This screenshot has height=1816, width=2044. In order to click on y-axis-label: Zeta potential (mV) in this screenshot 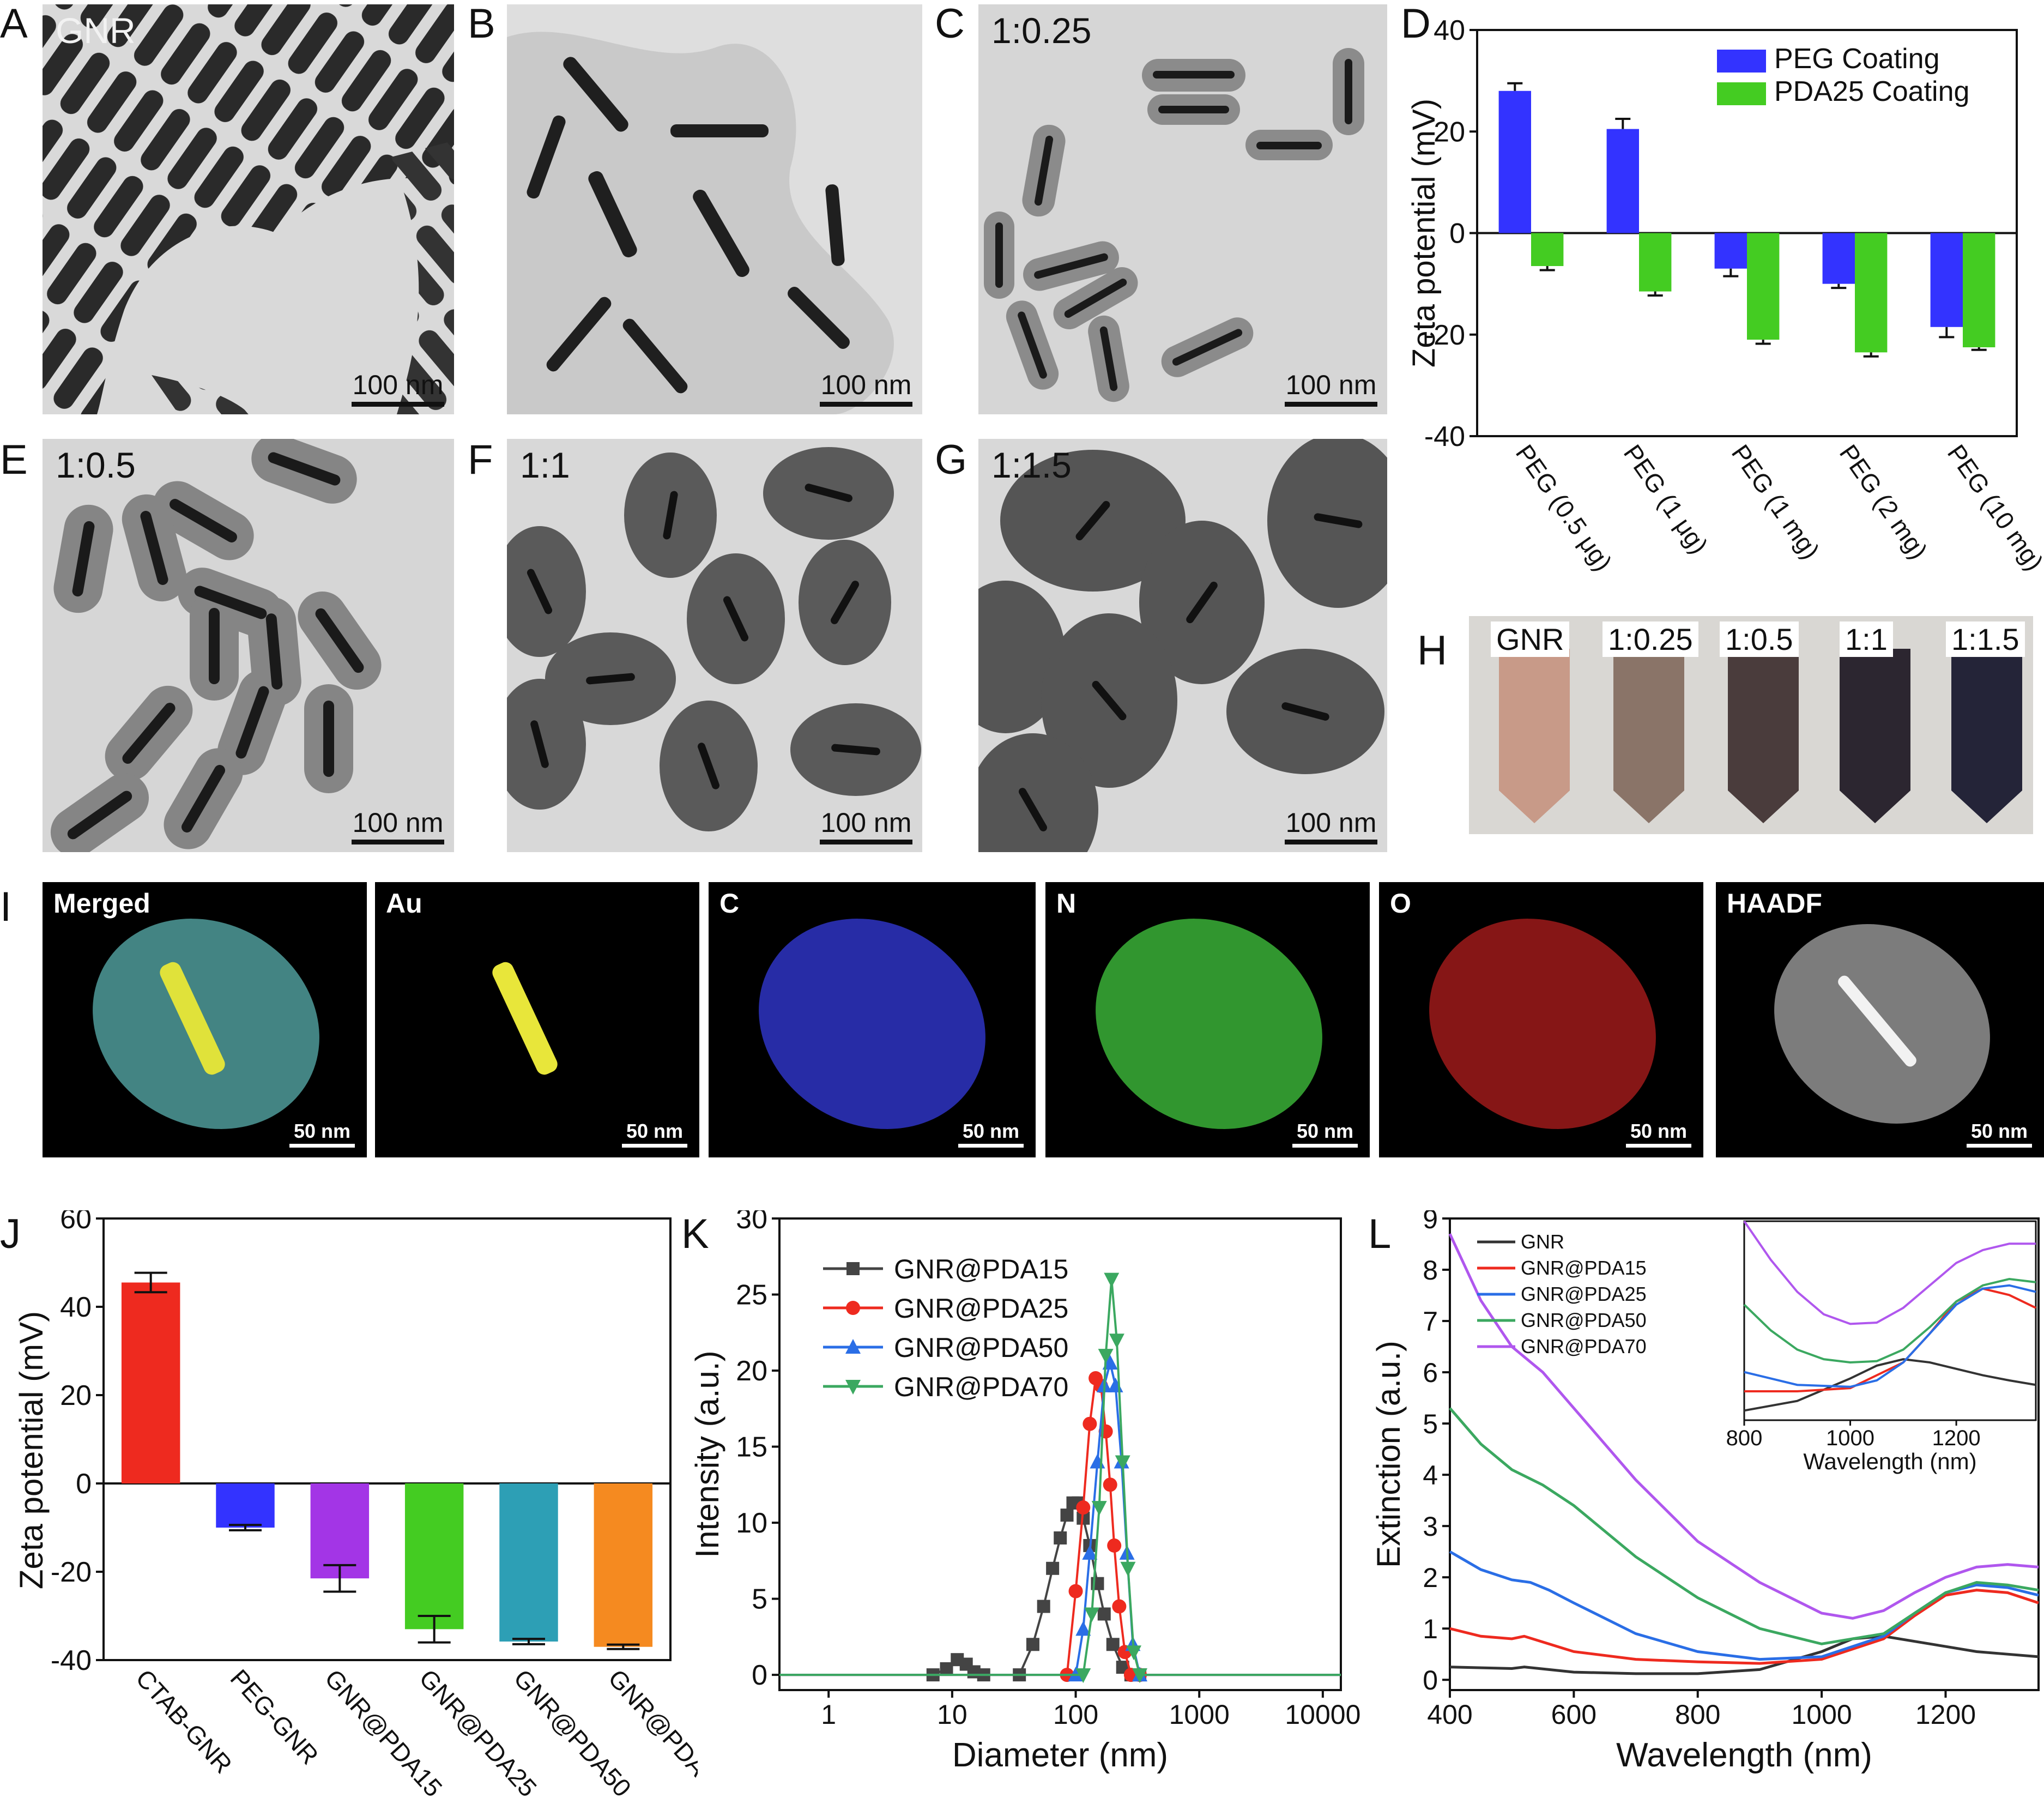, I will do `click(1424, 233)`.